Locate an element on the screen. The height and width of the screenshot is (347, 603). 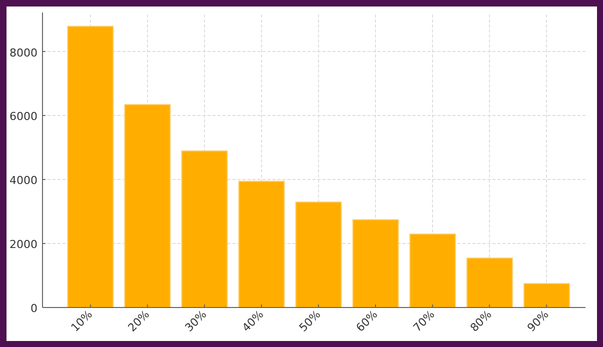
y-tick-label: 0 is located at coordinates (34, 308).